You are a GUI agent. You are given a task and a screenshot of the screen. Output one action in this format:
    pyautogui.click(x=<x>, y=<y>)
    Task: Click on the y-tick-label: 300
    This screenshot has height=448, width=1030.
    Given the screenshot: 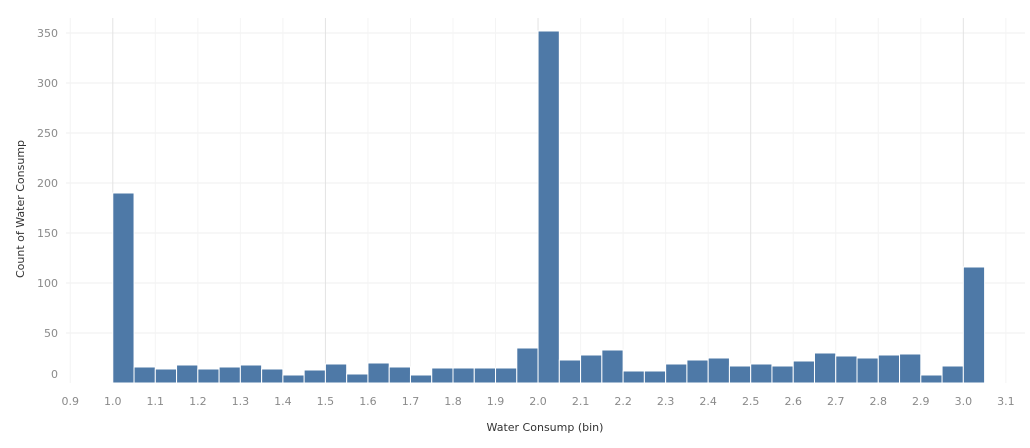 What is the action you would take?
    pyautogui.click(x=47, y=83)
    